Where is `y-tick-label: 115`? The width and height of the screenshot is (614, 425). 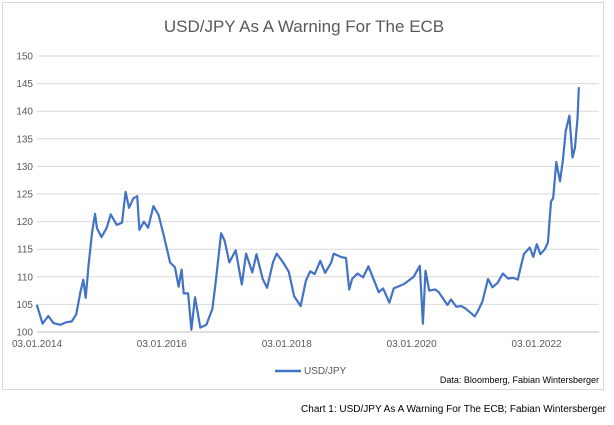
y-tick-label: 115 is located at coordinates (25, 250).